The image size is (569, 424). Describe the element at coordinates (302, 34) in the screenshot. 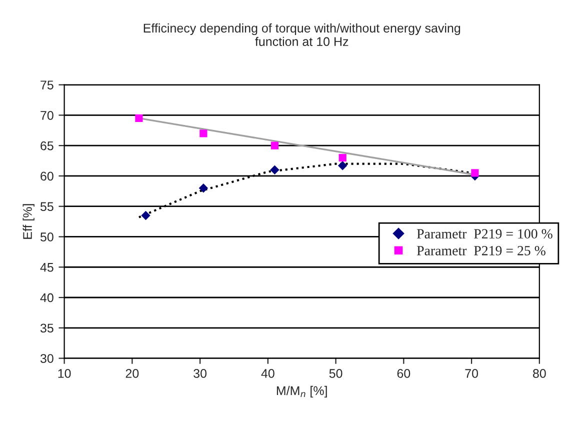

I see `chart-title: Efficinecy depending of torque with/without energy saving function at 10 Hz` at that location.